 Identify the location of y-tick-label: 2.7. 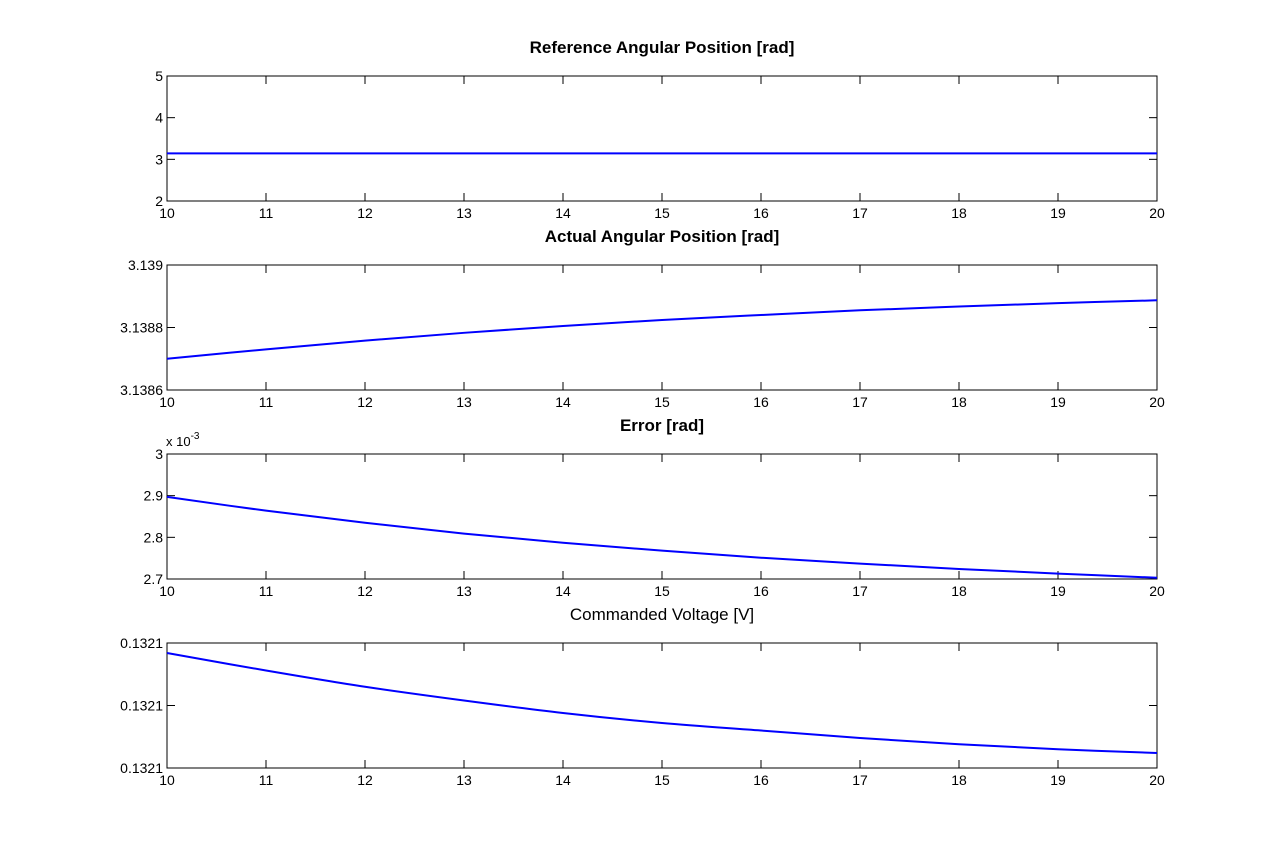
(154, 579).